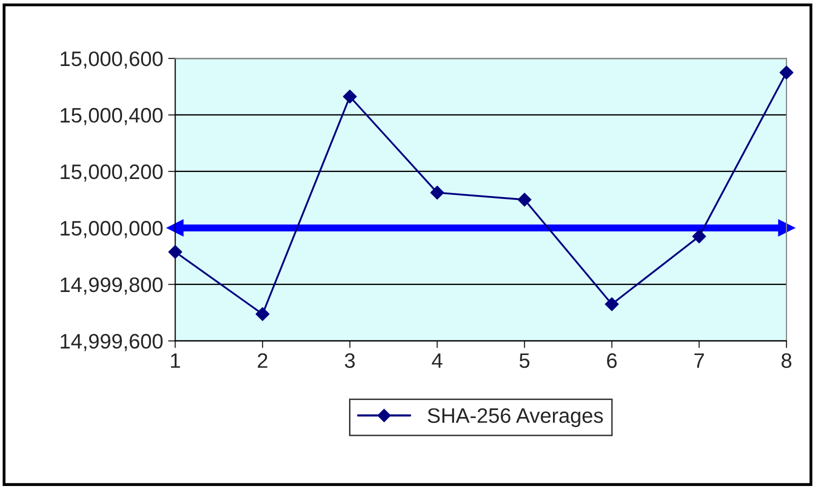 This screenshot has width=815, height=487. I want to click on x-tick-label: 3, so click(349, 360).